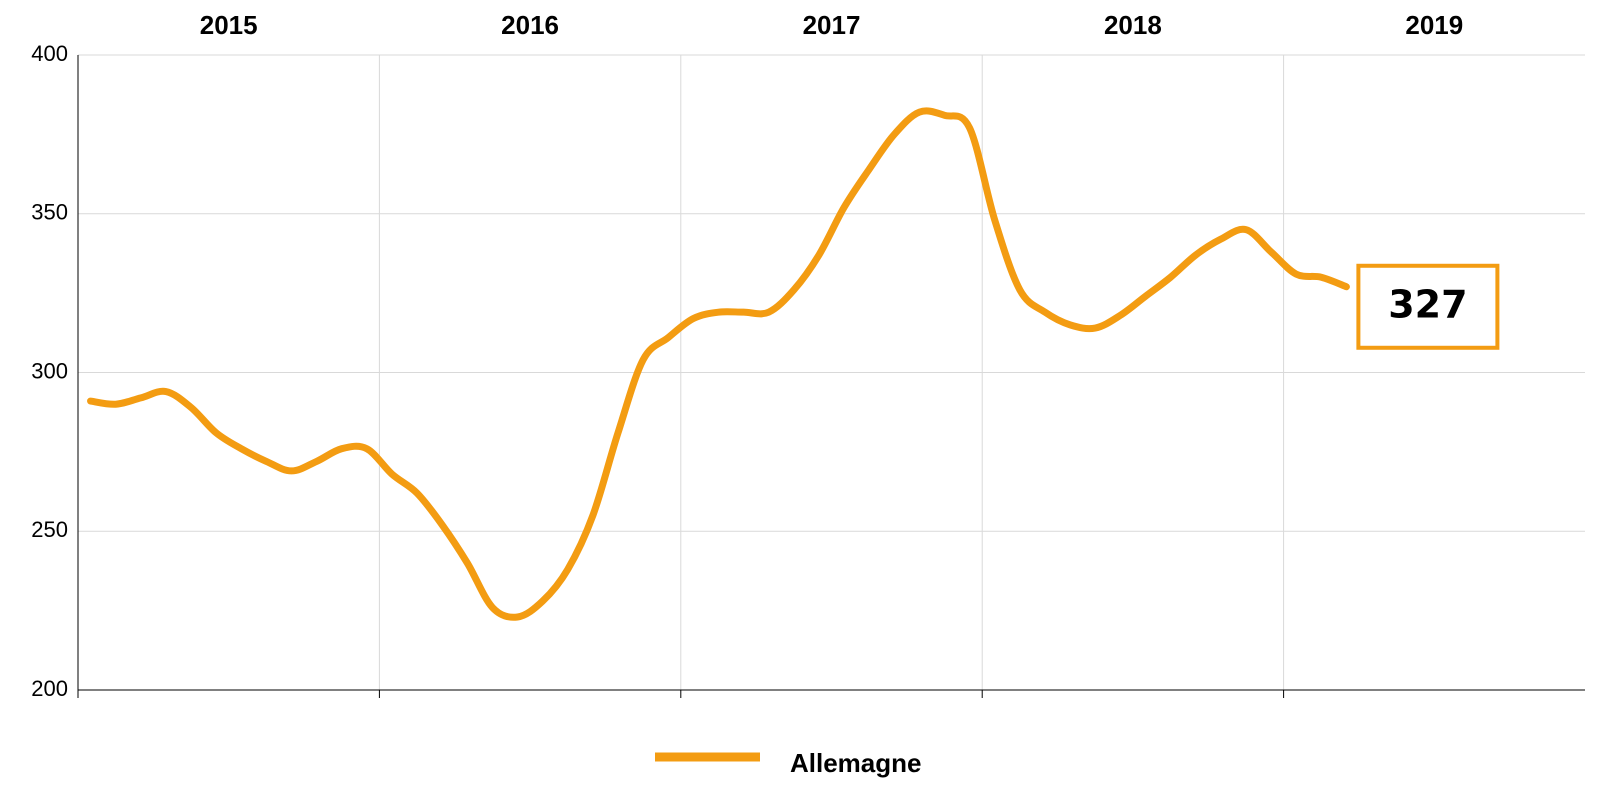 Image resolution: width=1616 pixels, height=801 pixels. Describe the element at coordinates (49, 688) in the screenshot. I see `y-tick-label: 200` at that location.